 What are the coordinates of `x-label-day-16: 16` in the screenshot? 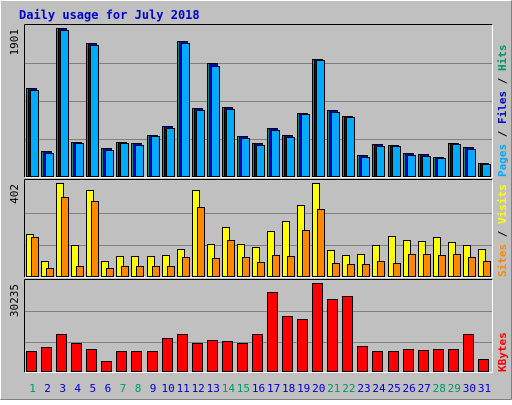 It's located at (258, 388).